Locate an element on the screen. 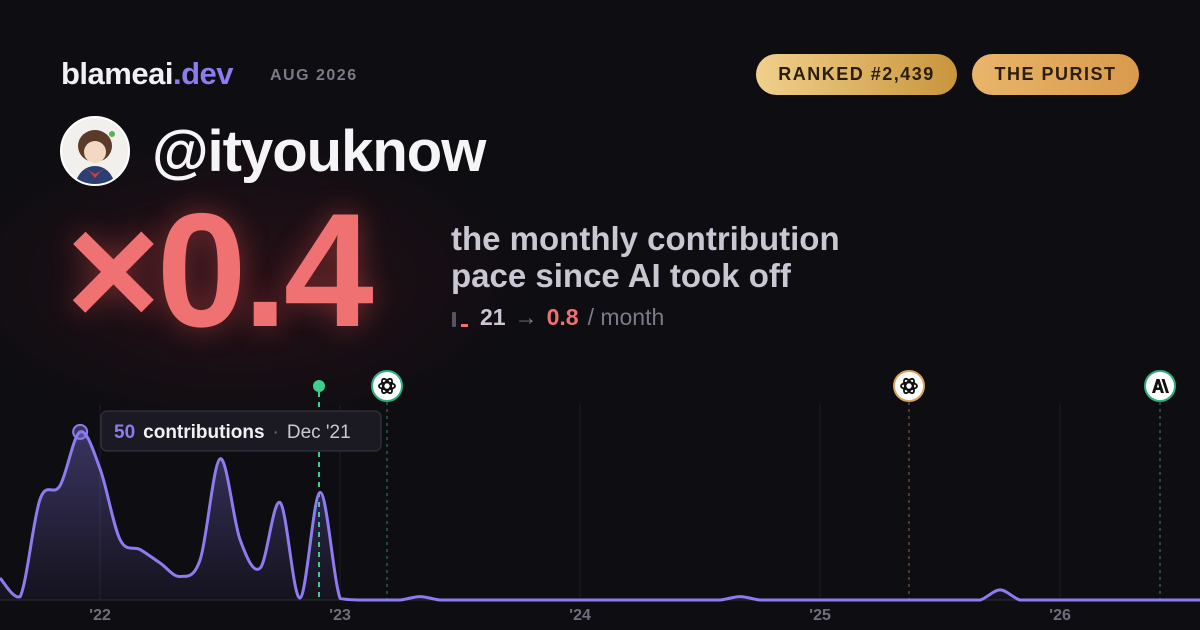 The image size is (1200, 630). x-tick-label: '25 is located at coordinates (820, 615).